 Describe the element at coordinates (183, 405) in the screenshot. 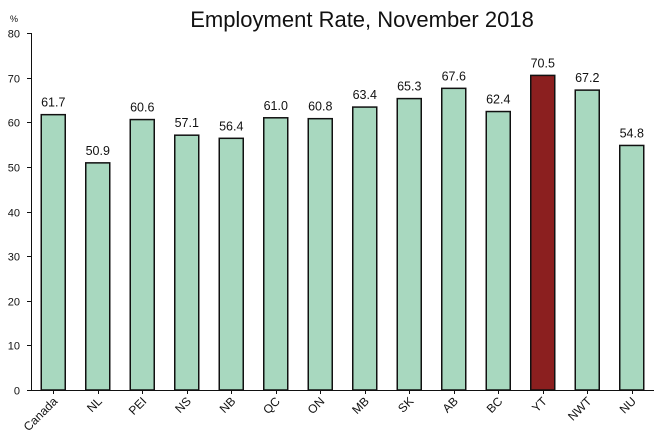

I see `category-label-ns: NS` at that location.